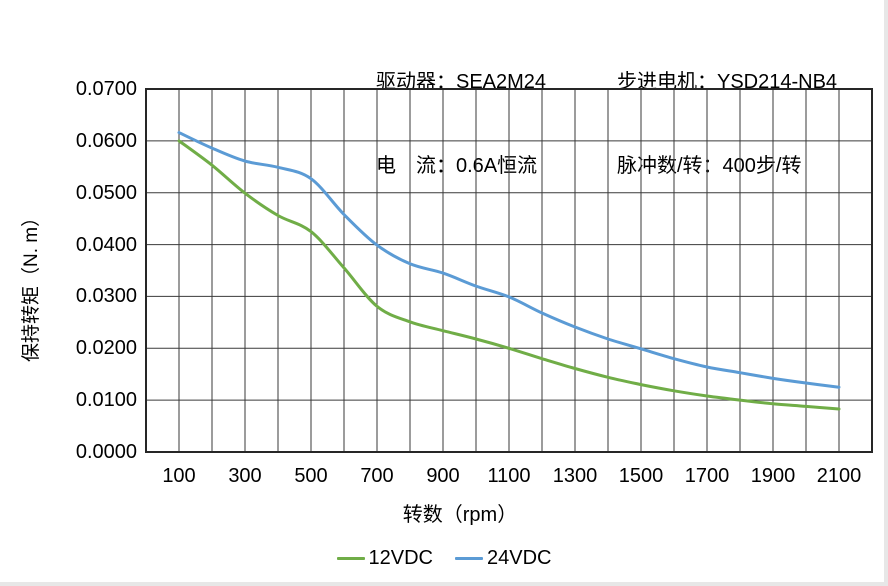 Image resolution: width=888 pixels, height=586 pixels. Describe the element at coordinates (509, 476) in the screenshot. I see `x-tick-label: 1100` at that location.